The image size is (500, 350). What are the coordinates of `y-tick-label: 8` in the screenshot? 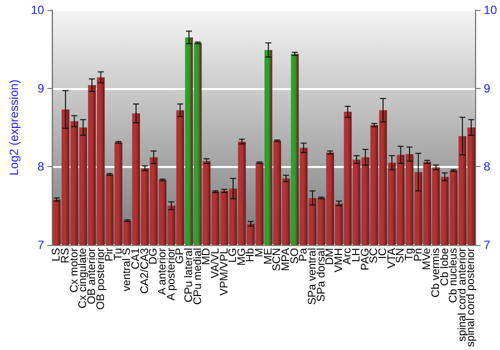 It's located at (41, 167).